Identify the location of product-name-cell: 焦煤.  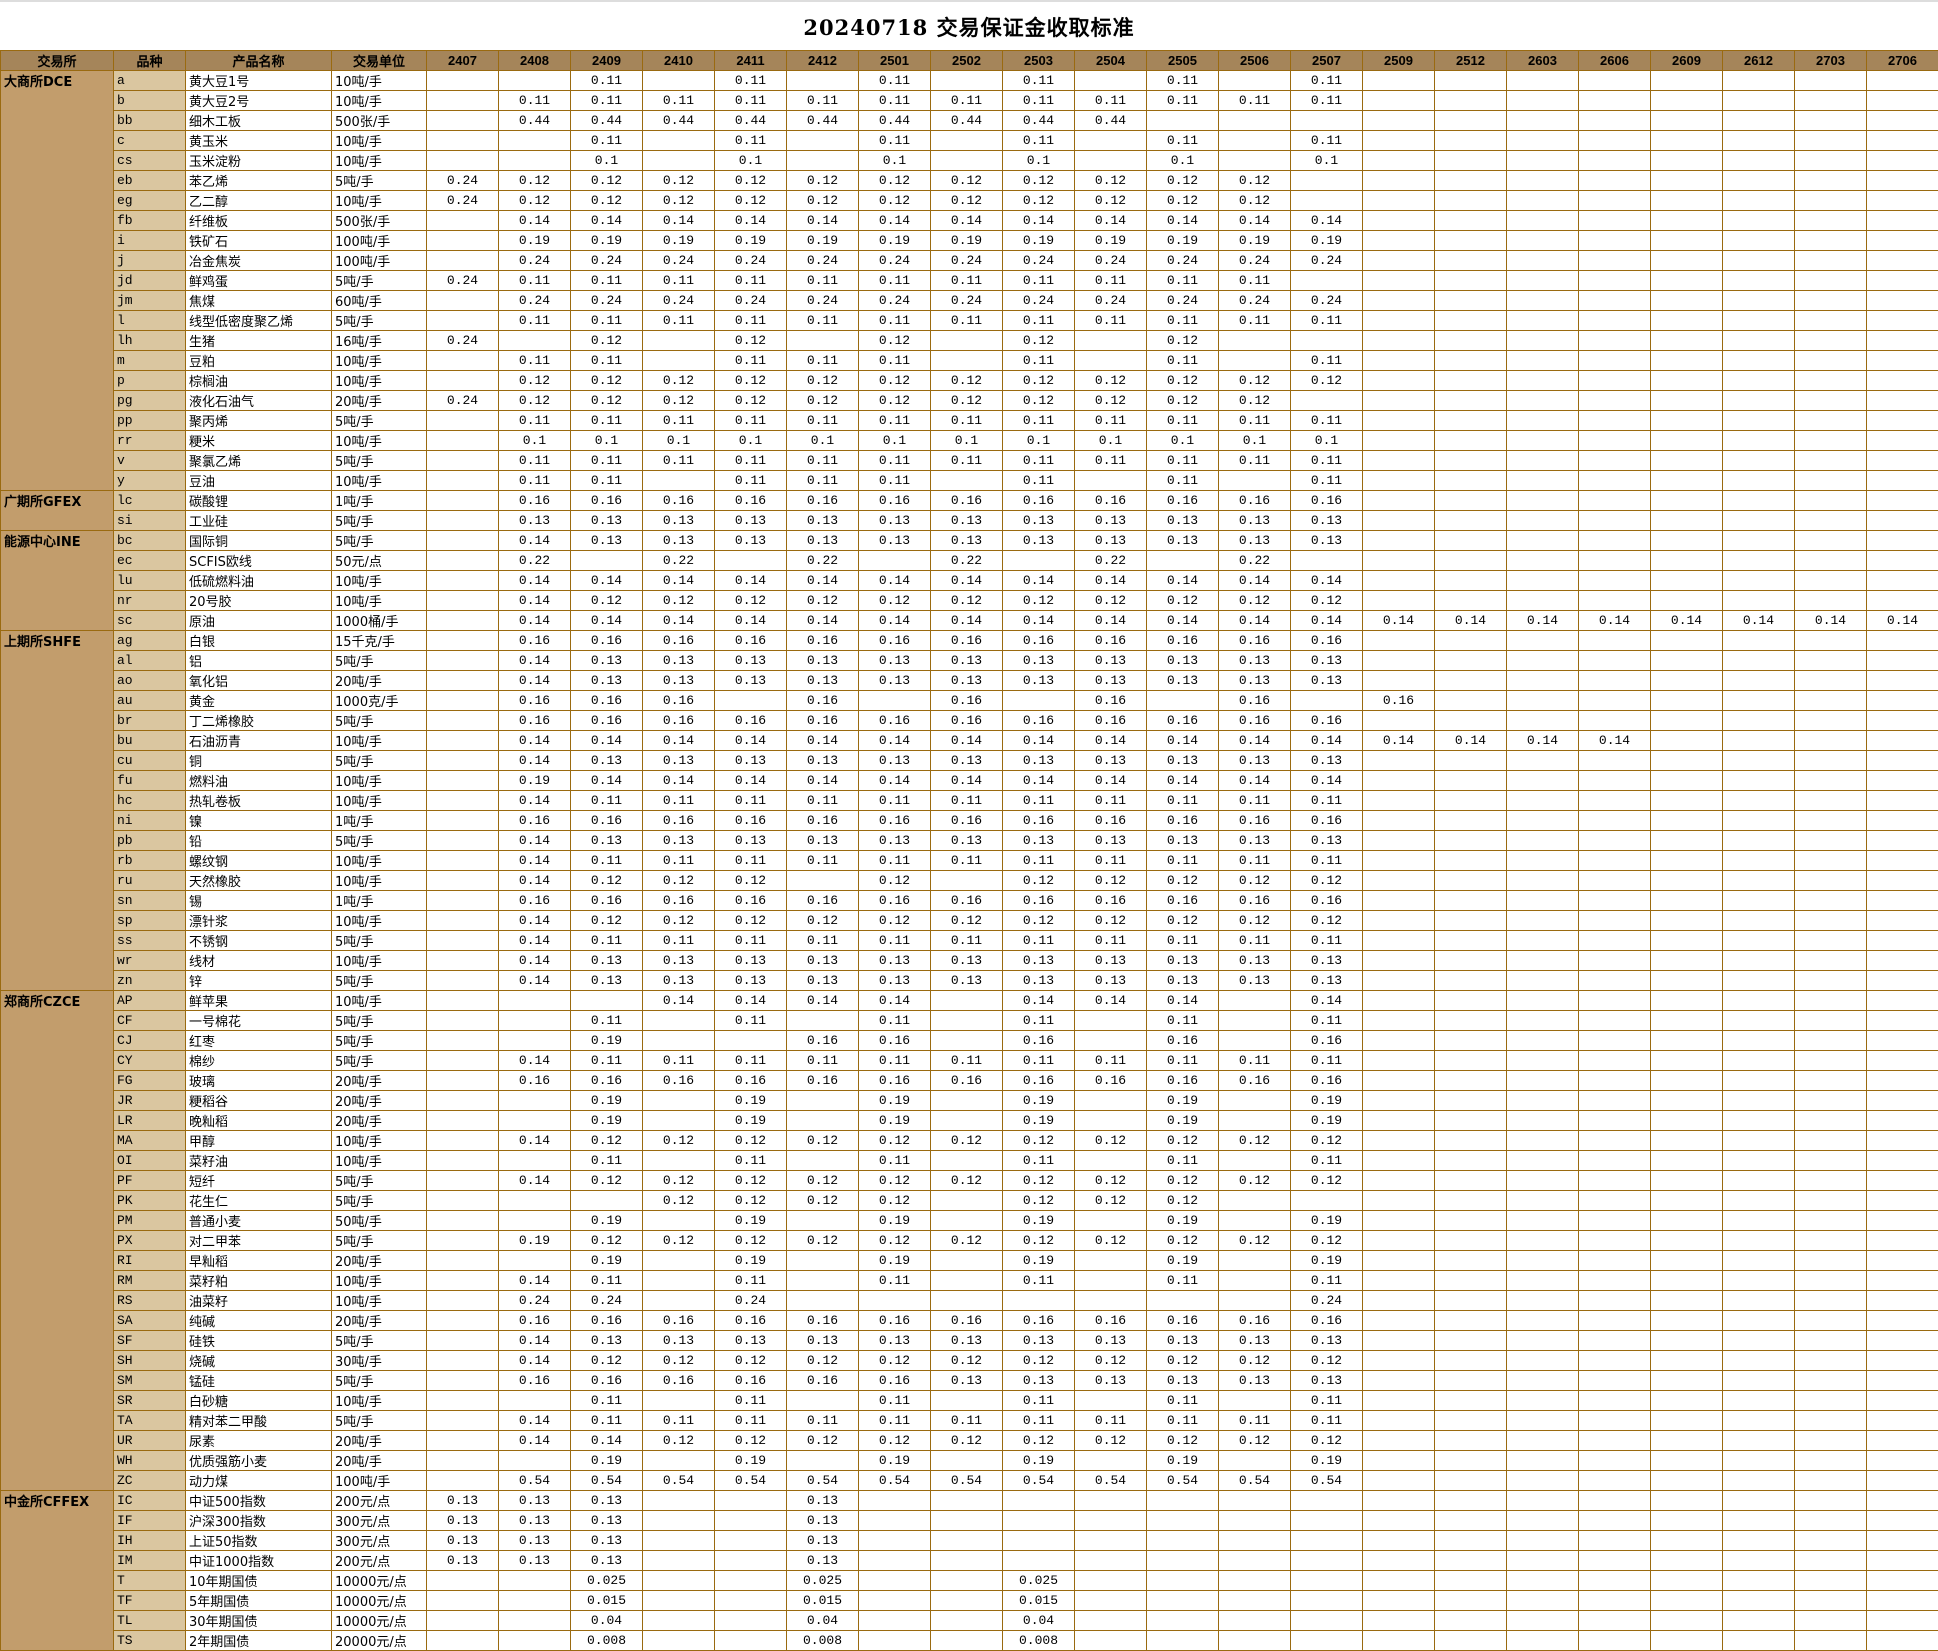
(259, 301).